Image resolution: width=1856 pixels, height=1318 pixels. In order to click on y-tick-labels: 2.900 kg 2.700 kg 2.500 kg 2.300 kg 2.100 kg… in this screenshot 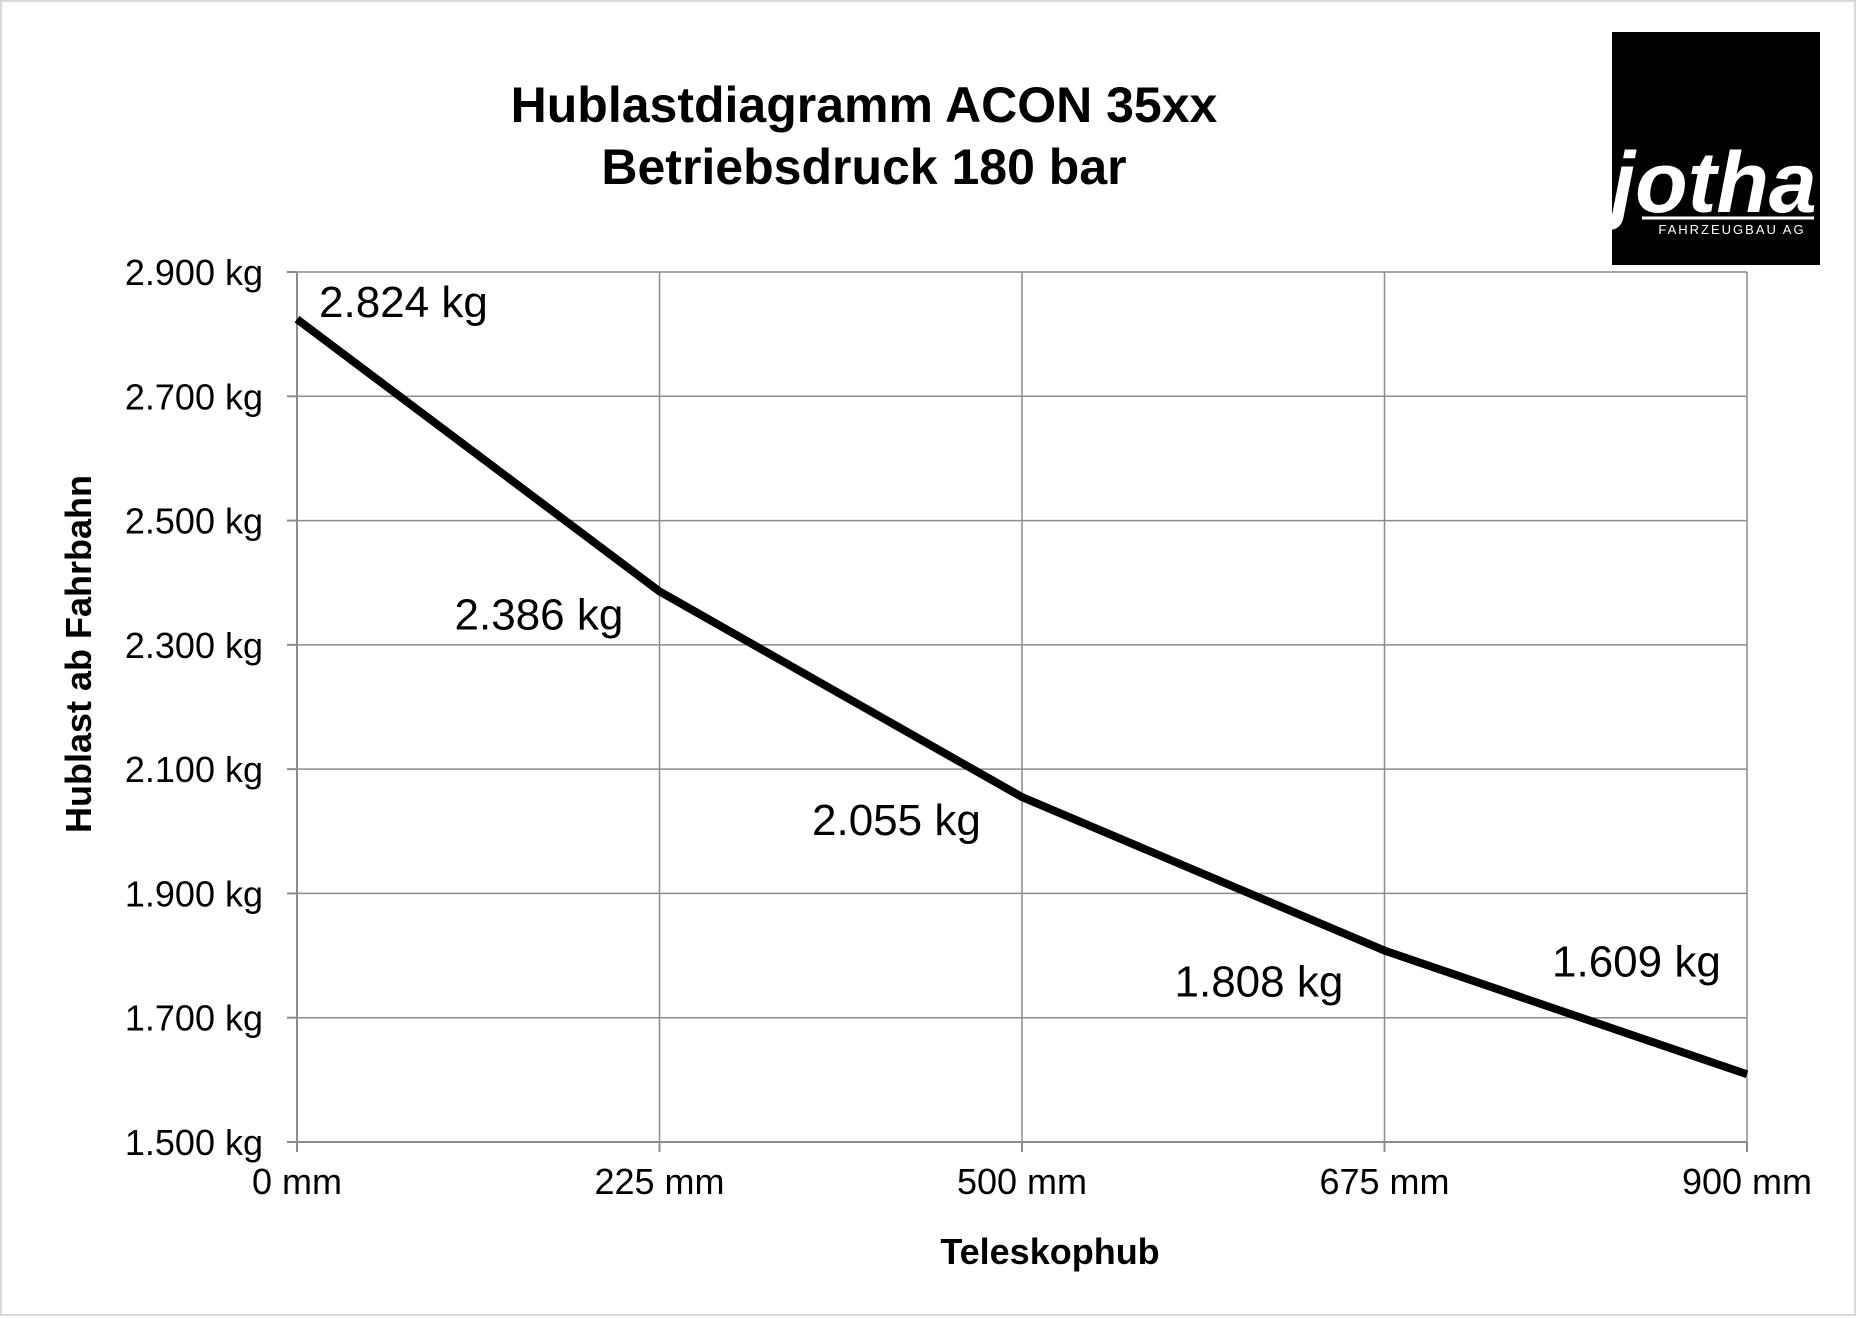, I will do `click(194, 707)`.